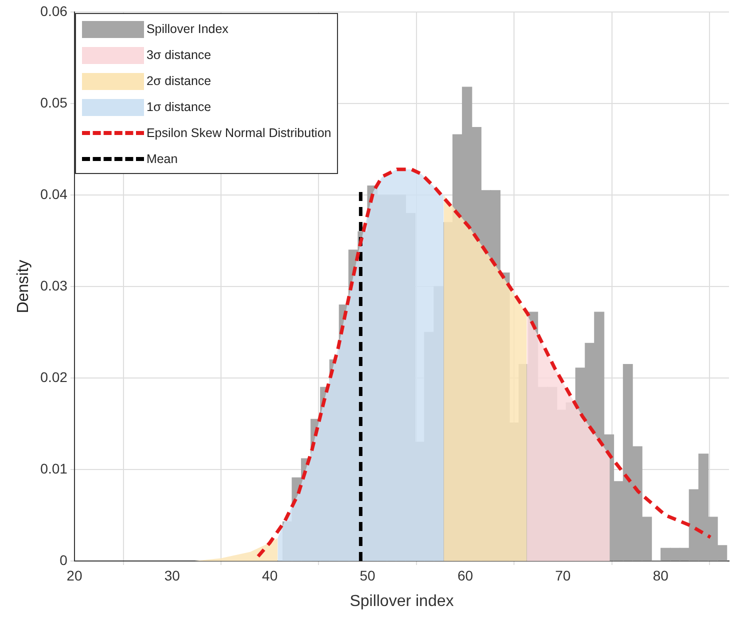  I want to click on legend-label: Spillover Index, so click(187, 29).